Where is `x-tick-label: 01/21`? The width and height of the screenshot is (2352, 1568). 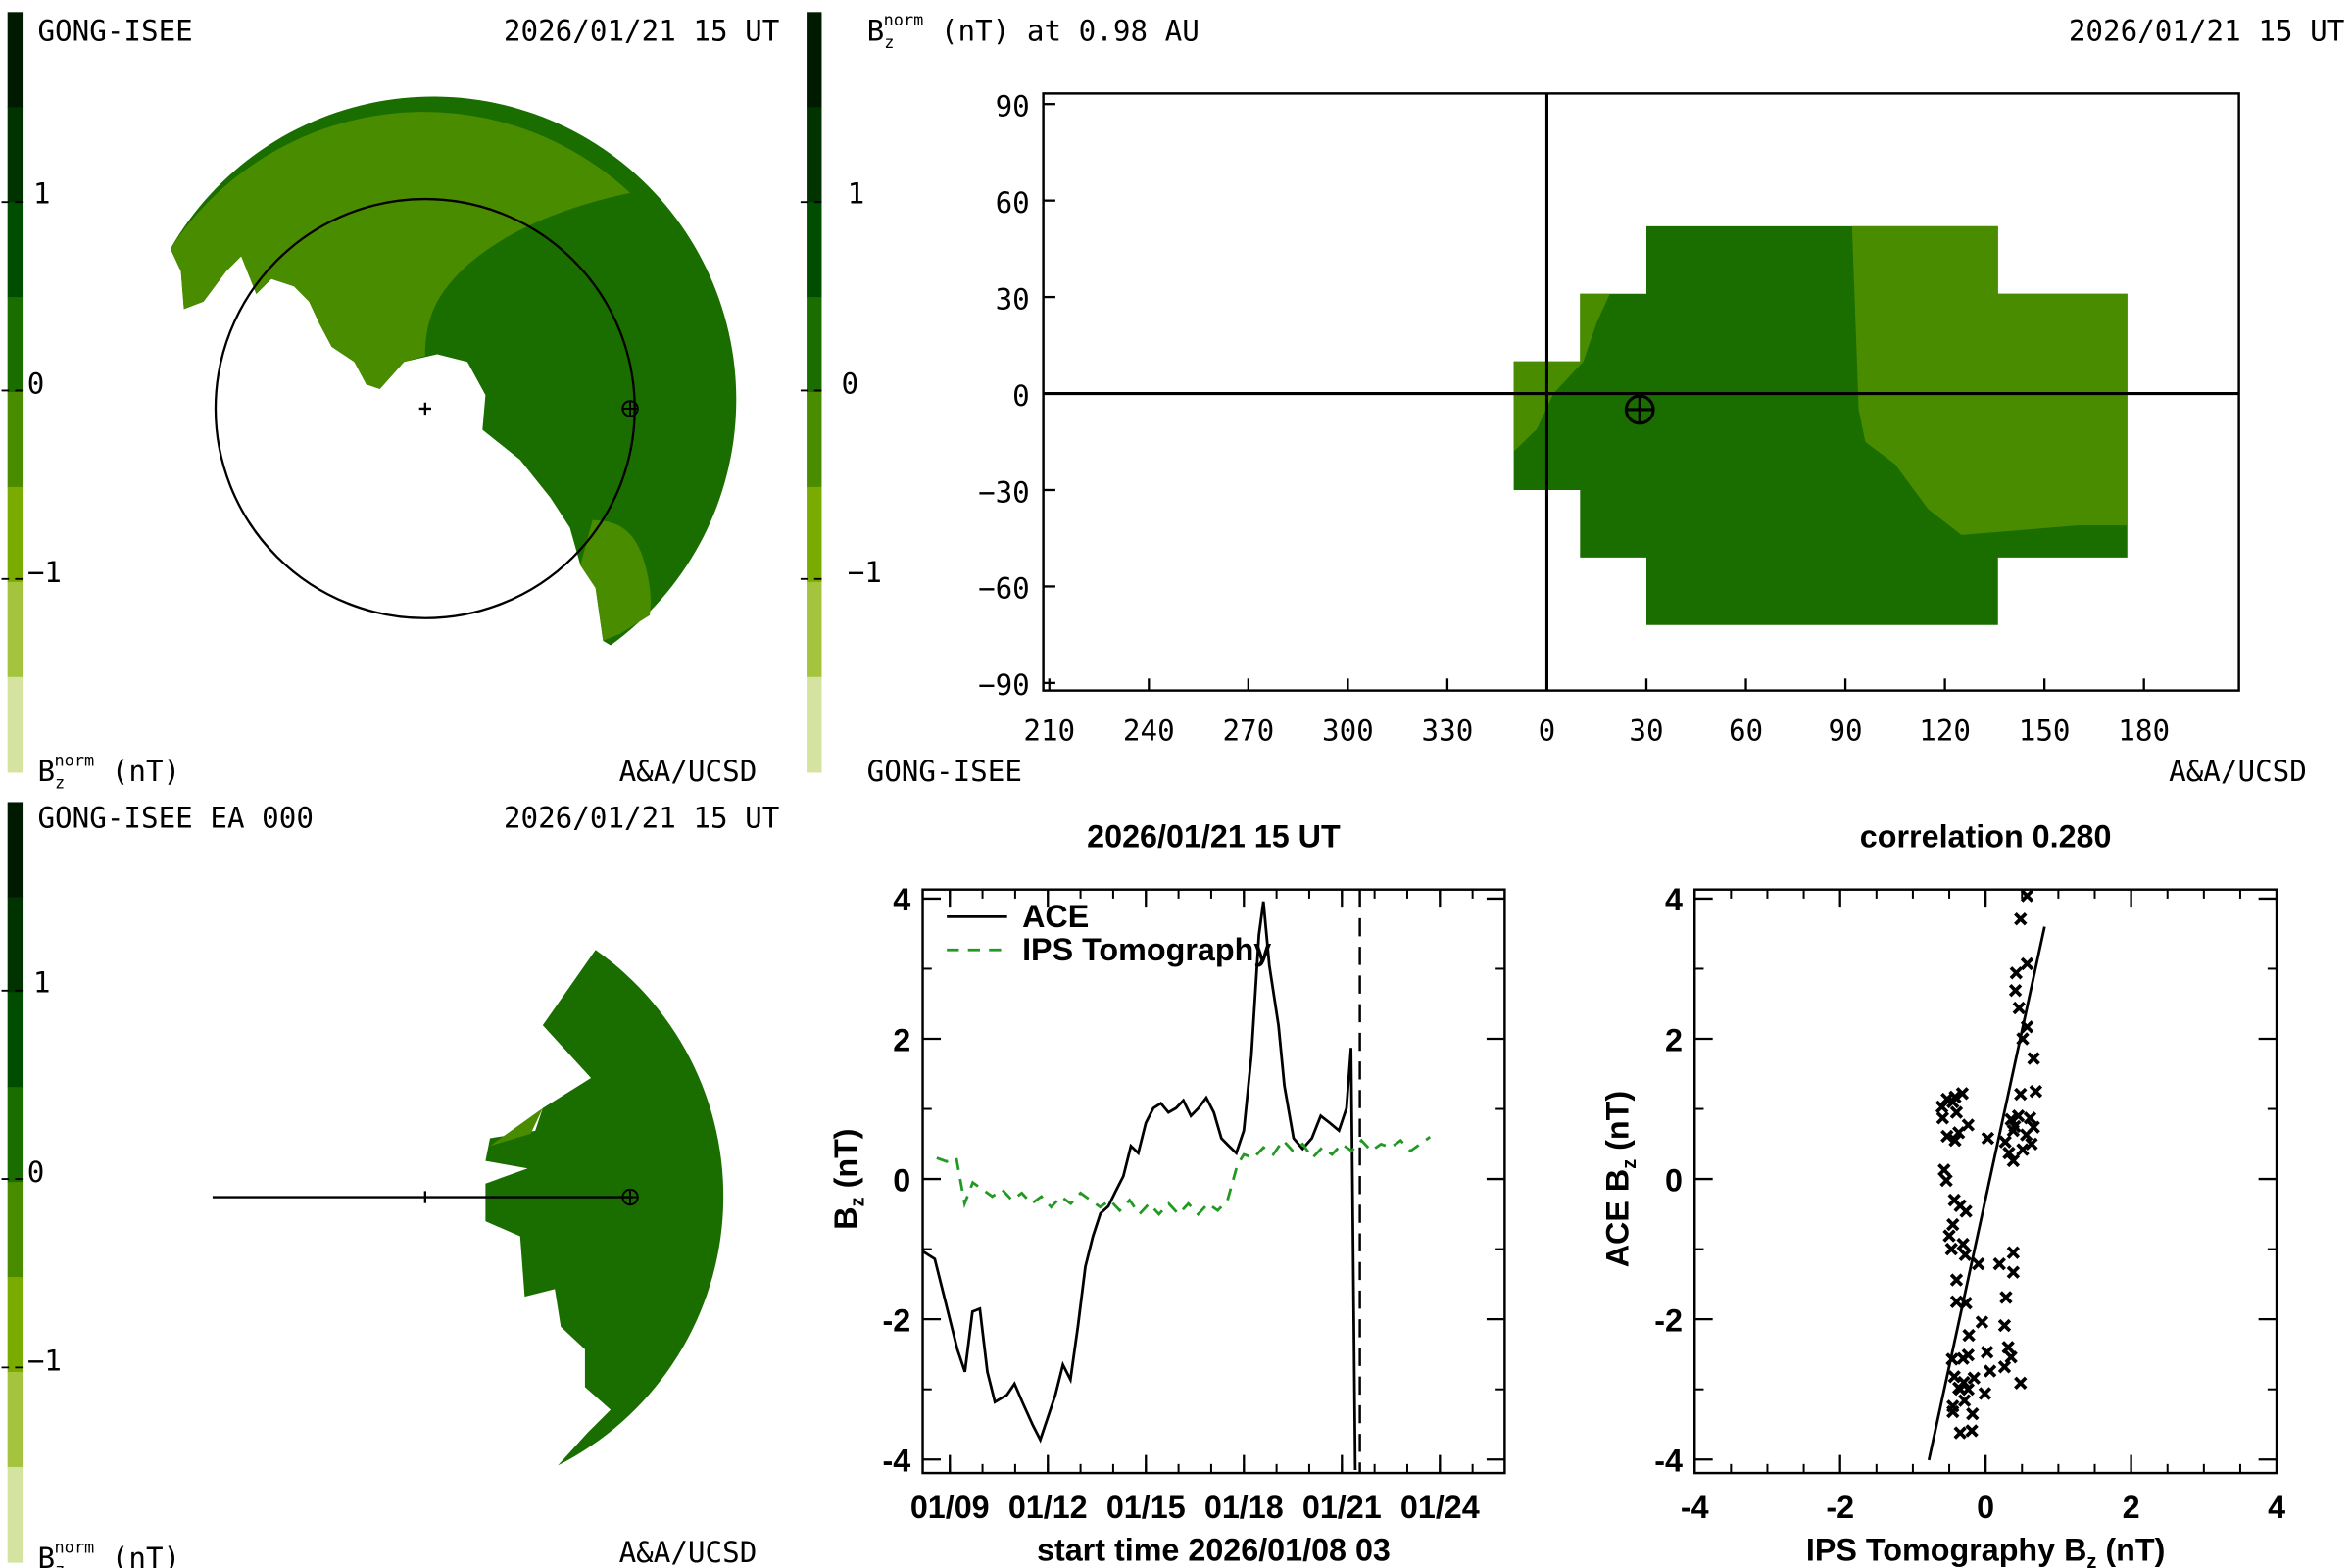
x-tick-label: 01/21 is located at coordinates (1342, 1507).